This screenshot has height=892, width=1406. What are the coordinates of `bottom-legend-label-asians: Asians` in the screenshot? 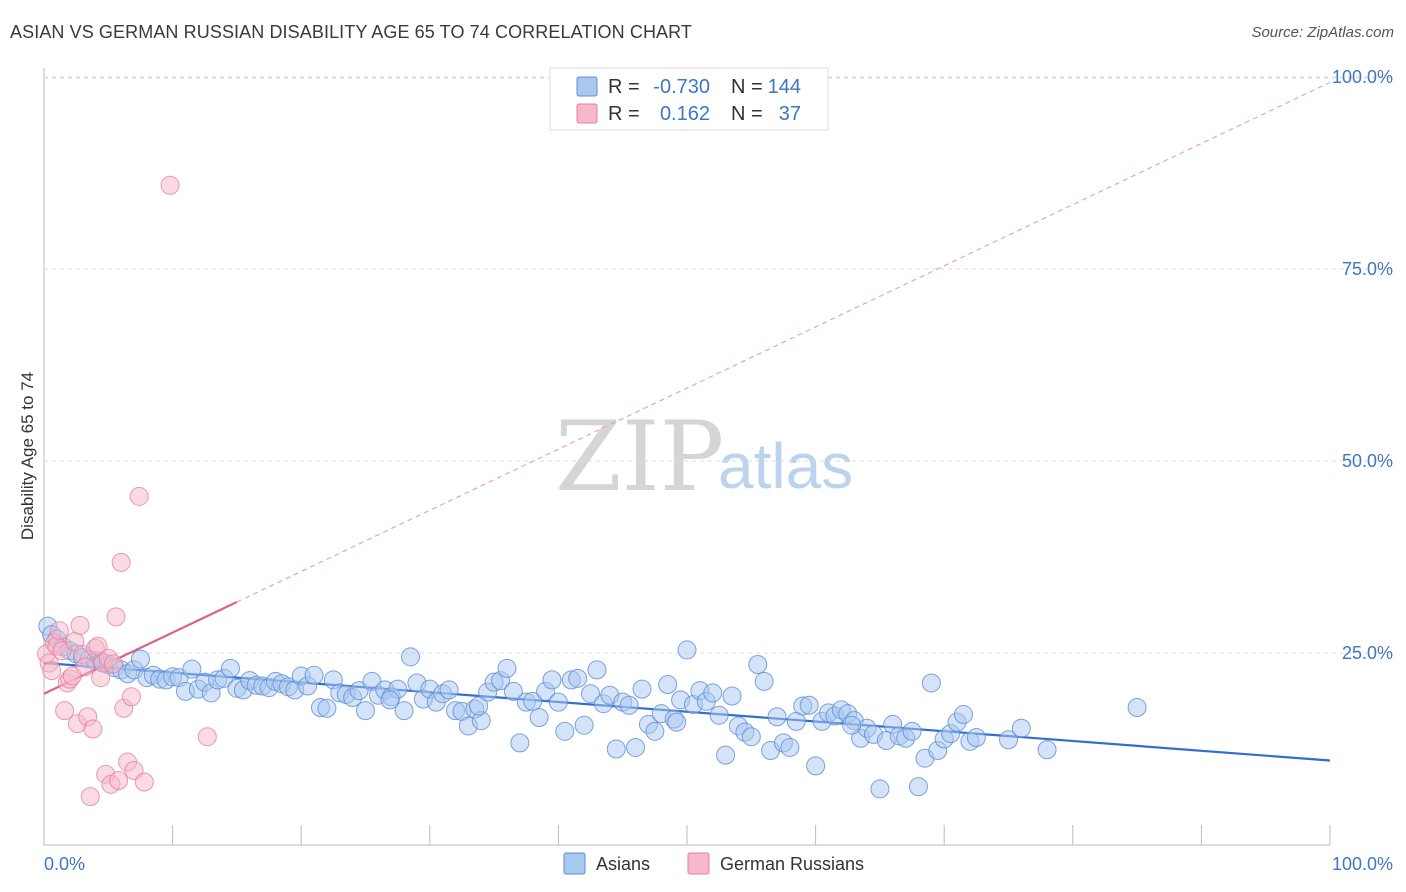 It's located at (623, 864).